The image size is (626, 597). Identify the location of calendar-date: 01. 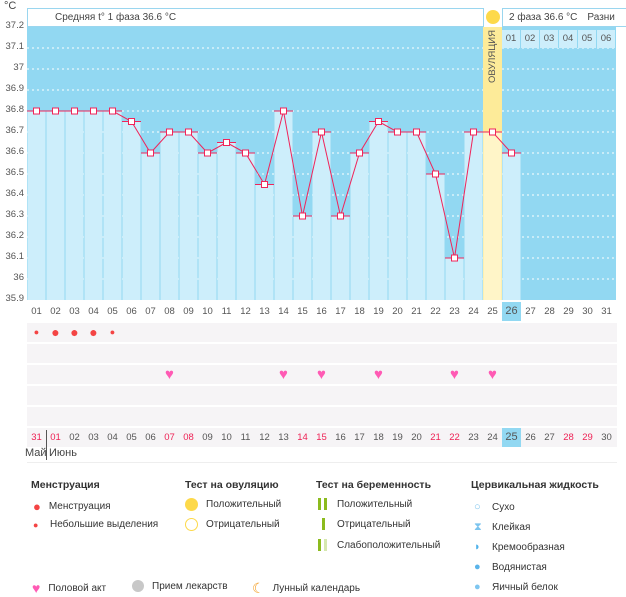
(55, 437).